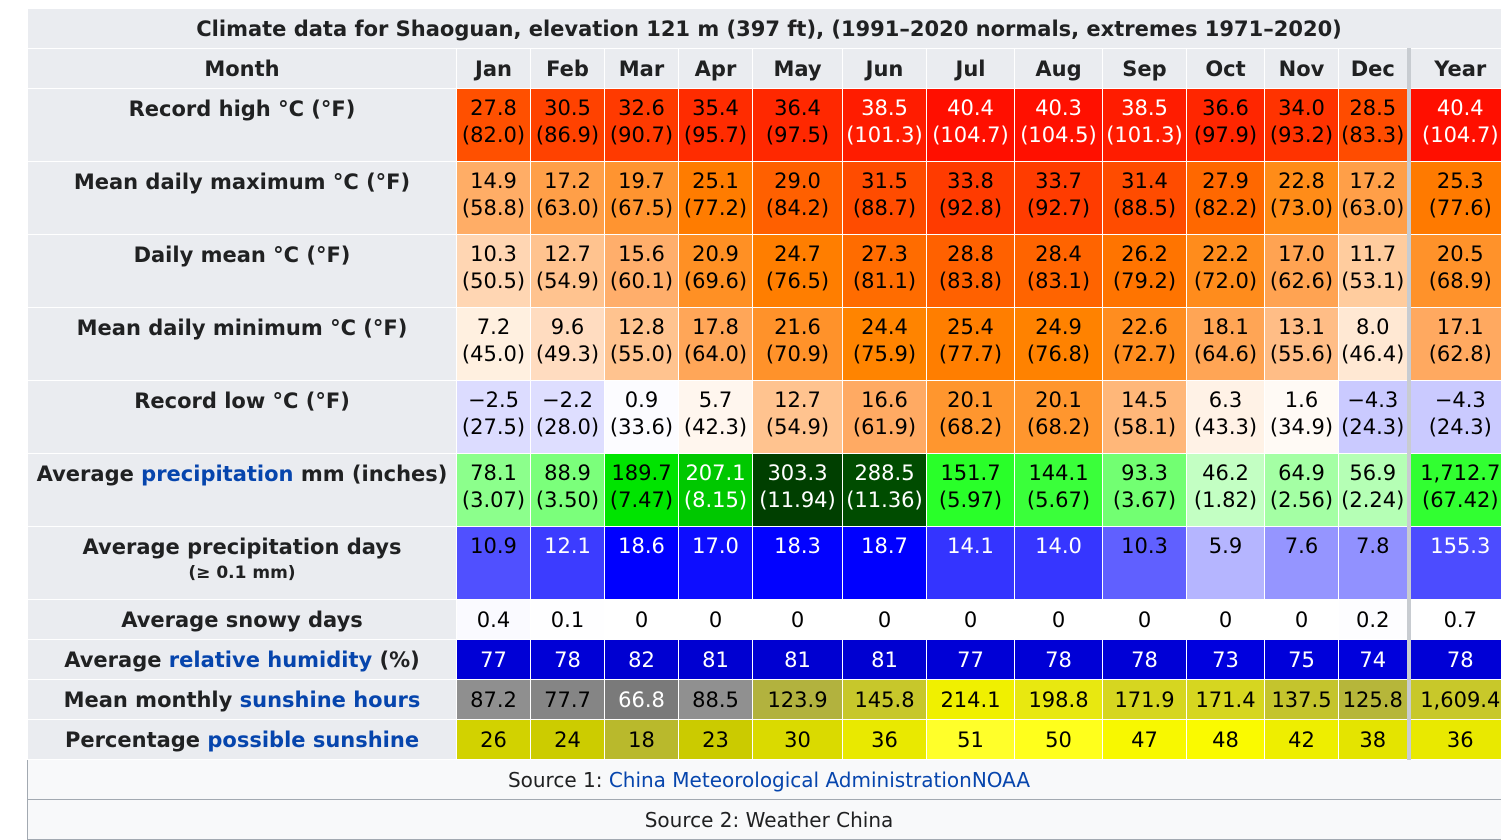  I want to click on cell-humidity-jun: 81, so click(885, 660).